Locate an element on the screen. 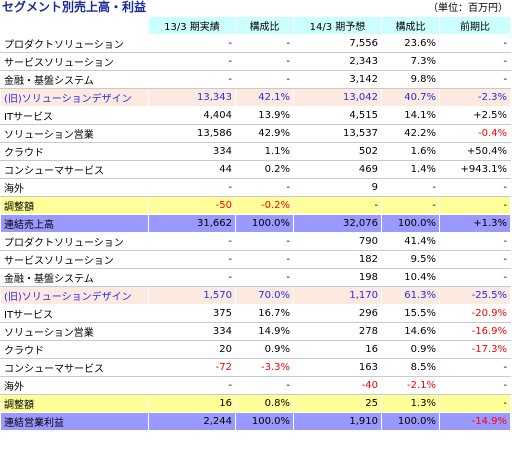 The image size is (512, 468). sales-row-label: ITサービス is located at coordinates (74, 115).